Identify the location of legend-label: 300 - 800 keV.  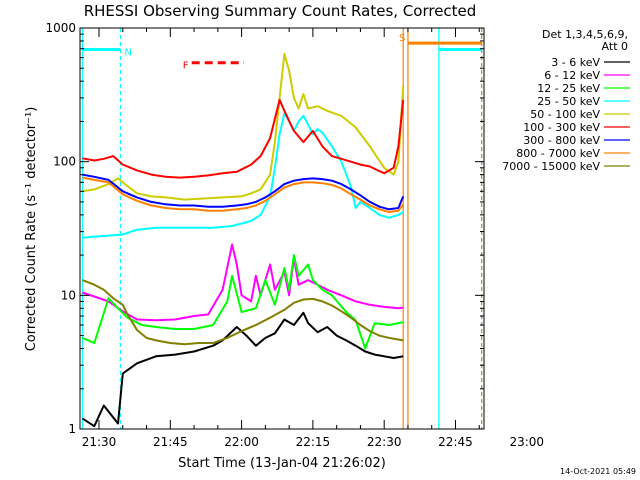
(561, 140).